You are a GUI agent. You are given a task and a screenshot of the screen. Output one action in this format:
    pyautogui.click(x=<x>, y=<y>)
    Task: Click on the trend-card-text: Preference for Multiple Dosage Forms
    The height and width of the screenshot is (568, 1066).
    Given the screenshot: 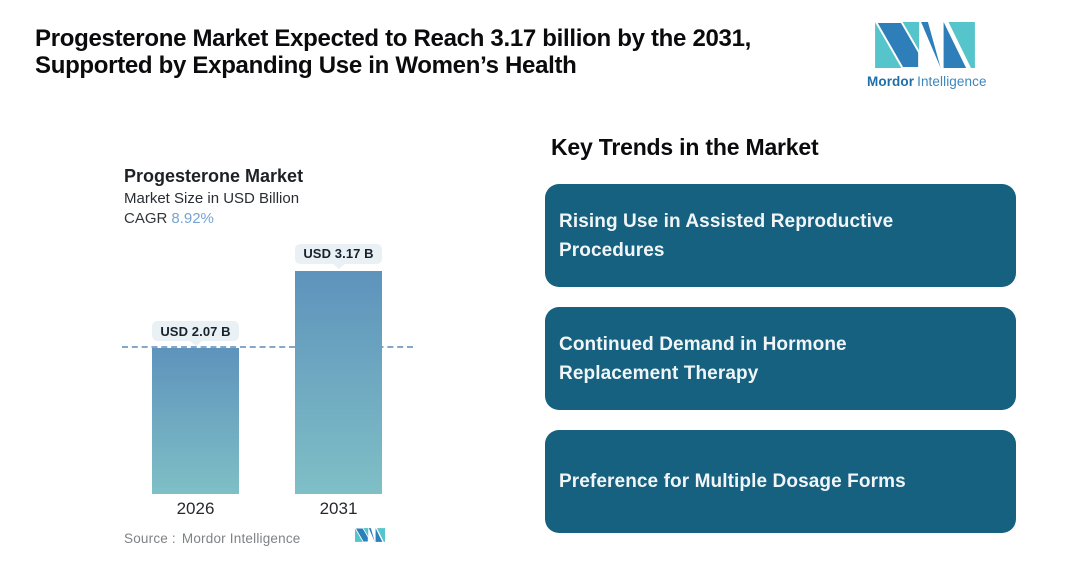 What is the action you would take?
    pyautogui.click(x=732, y=481)
    